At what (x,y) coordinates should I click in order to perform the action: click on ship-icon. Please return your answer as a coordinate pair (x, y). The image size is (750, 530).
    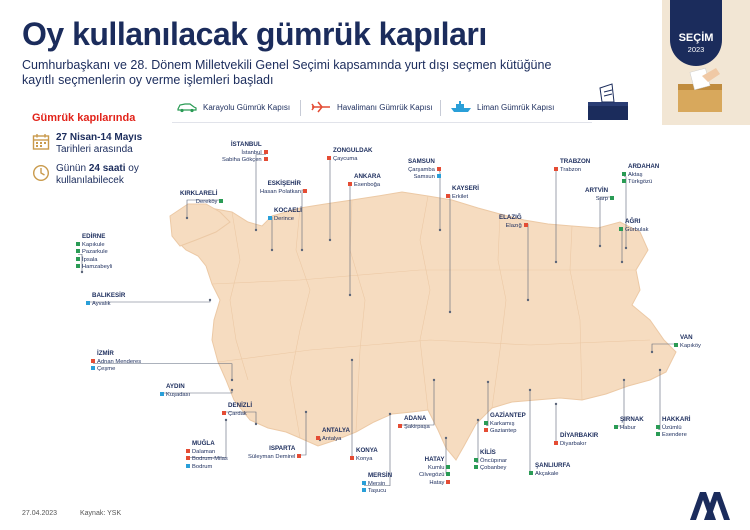
    Looking at the image, I should click on (461, 106).